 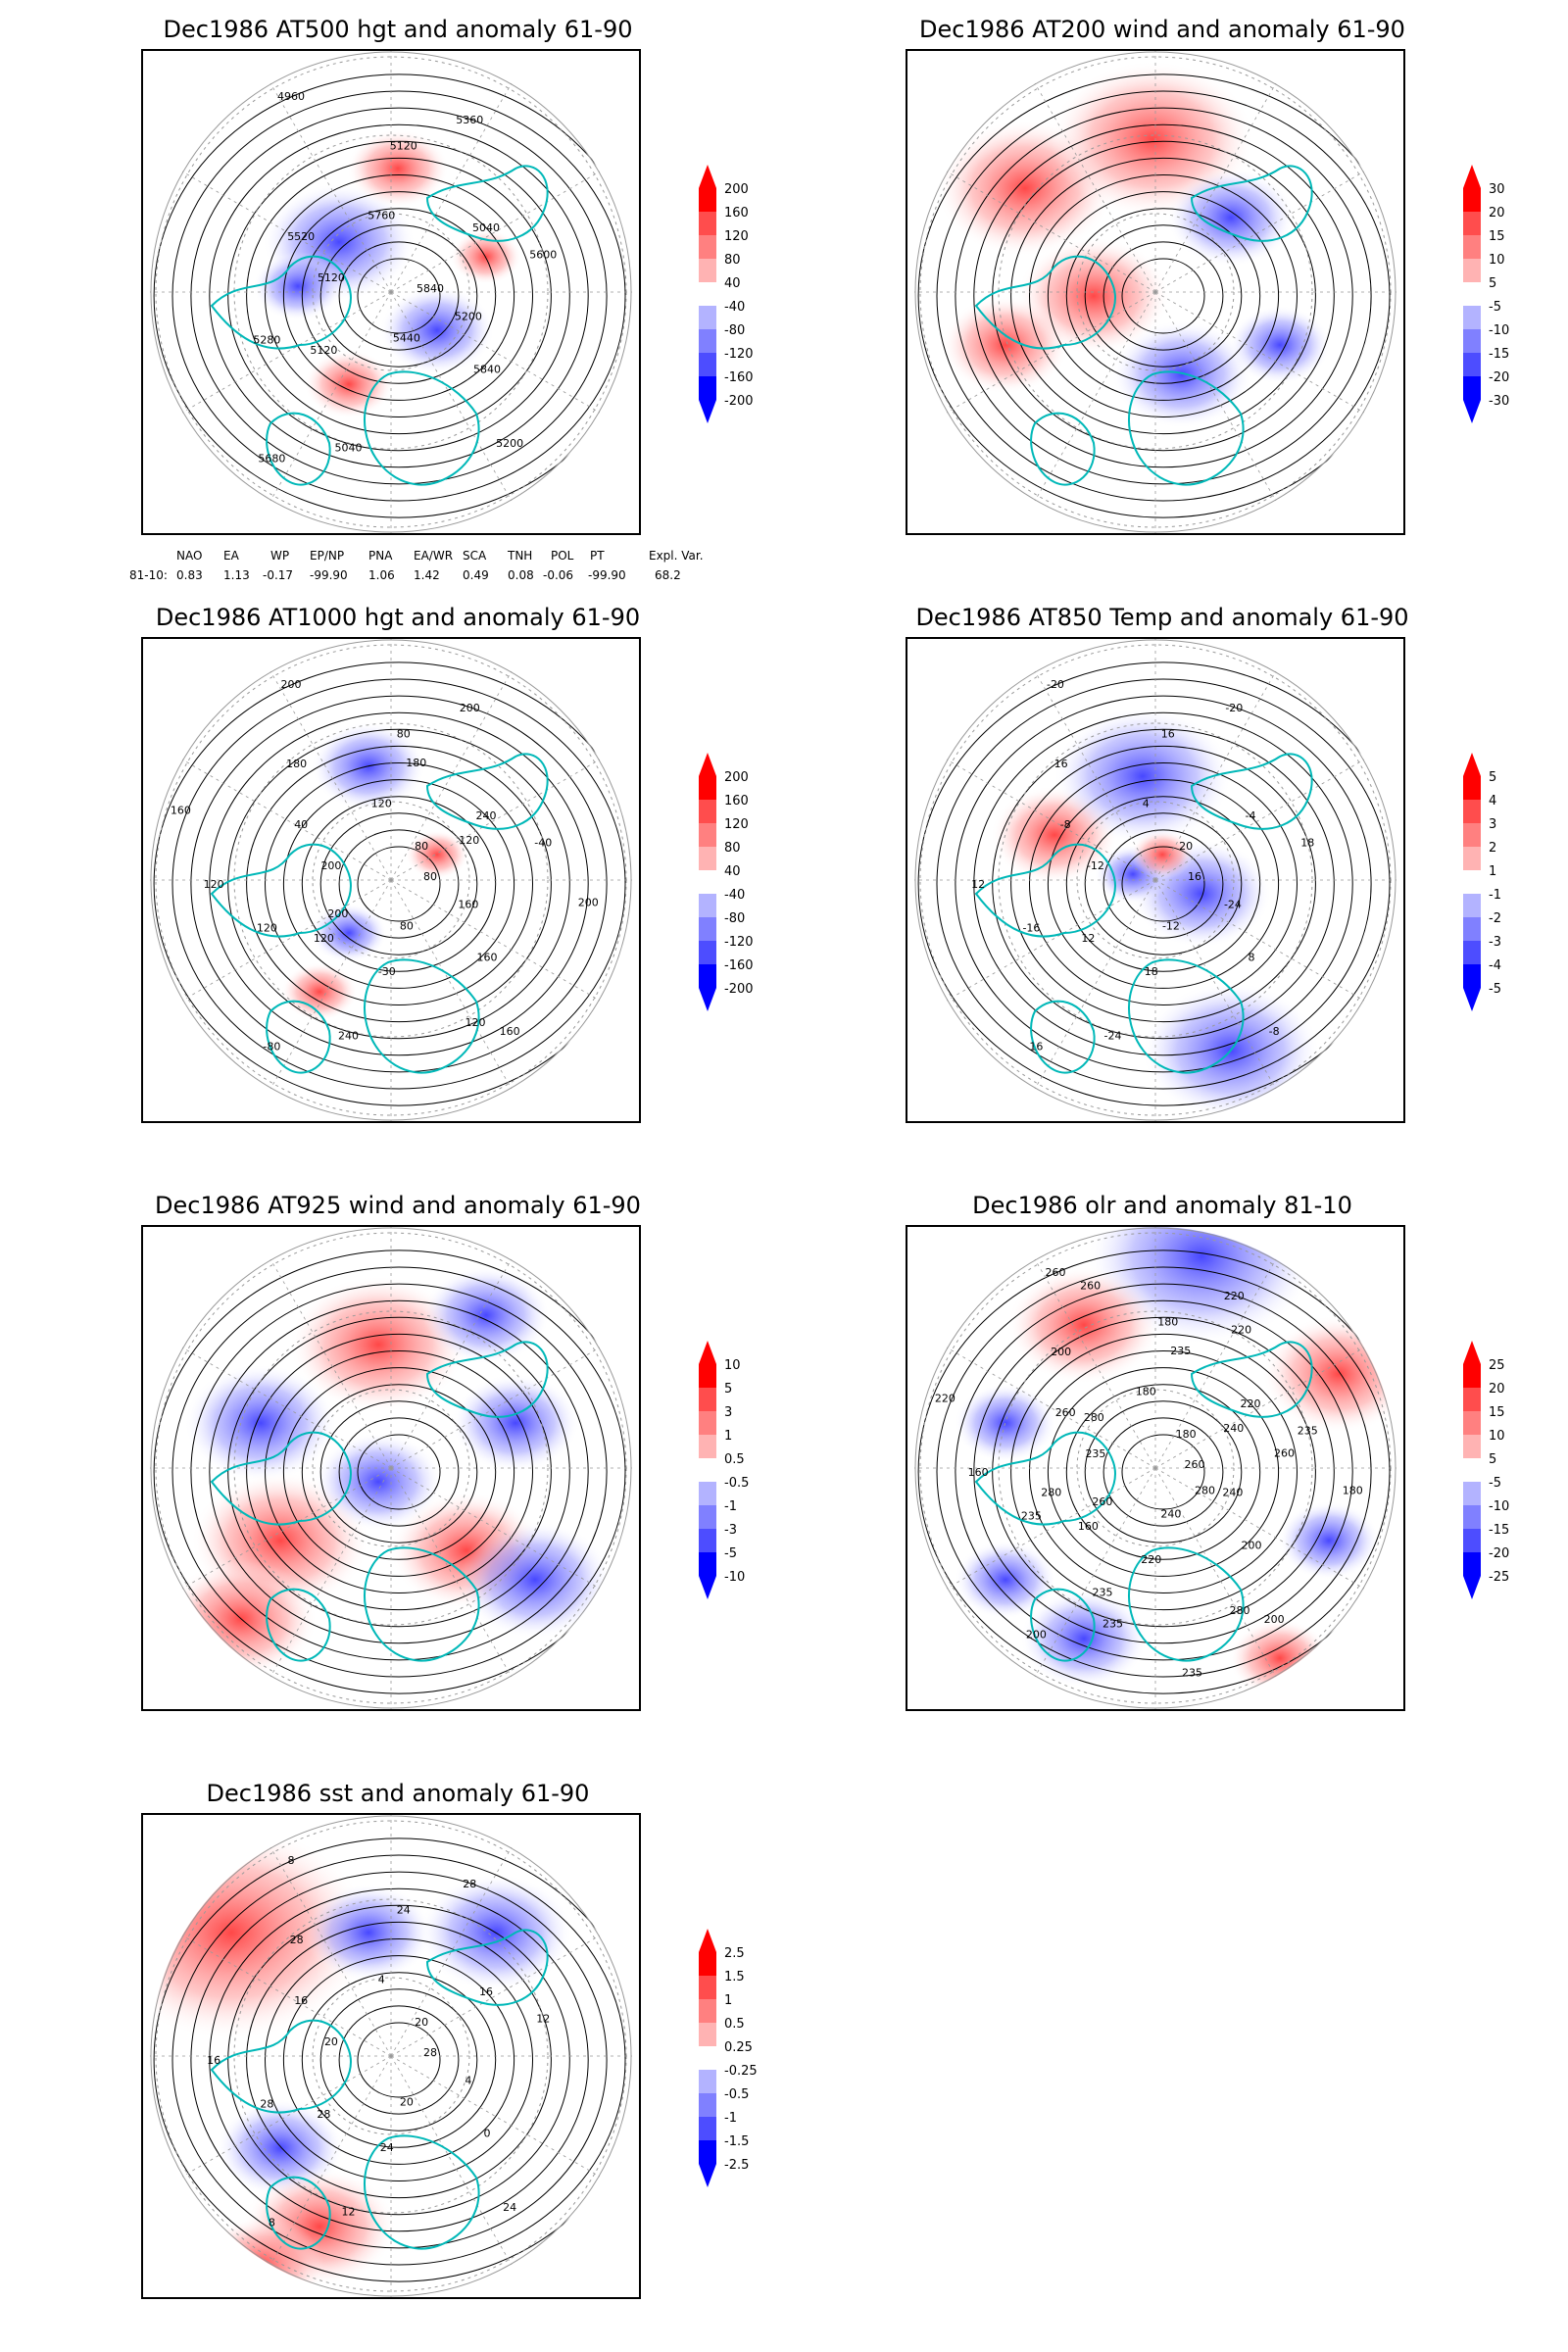 What do you see at coordinates (381, 216) in the screenshot?
I see `contour-label: 5760` at bounding box center [381, 216].